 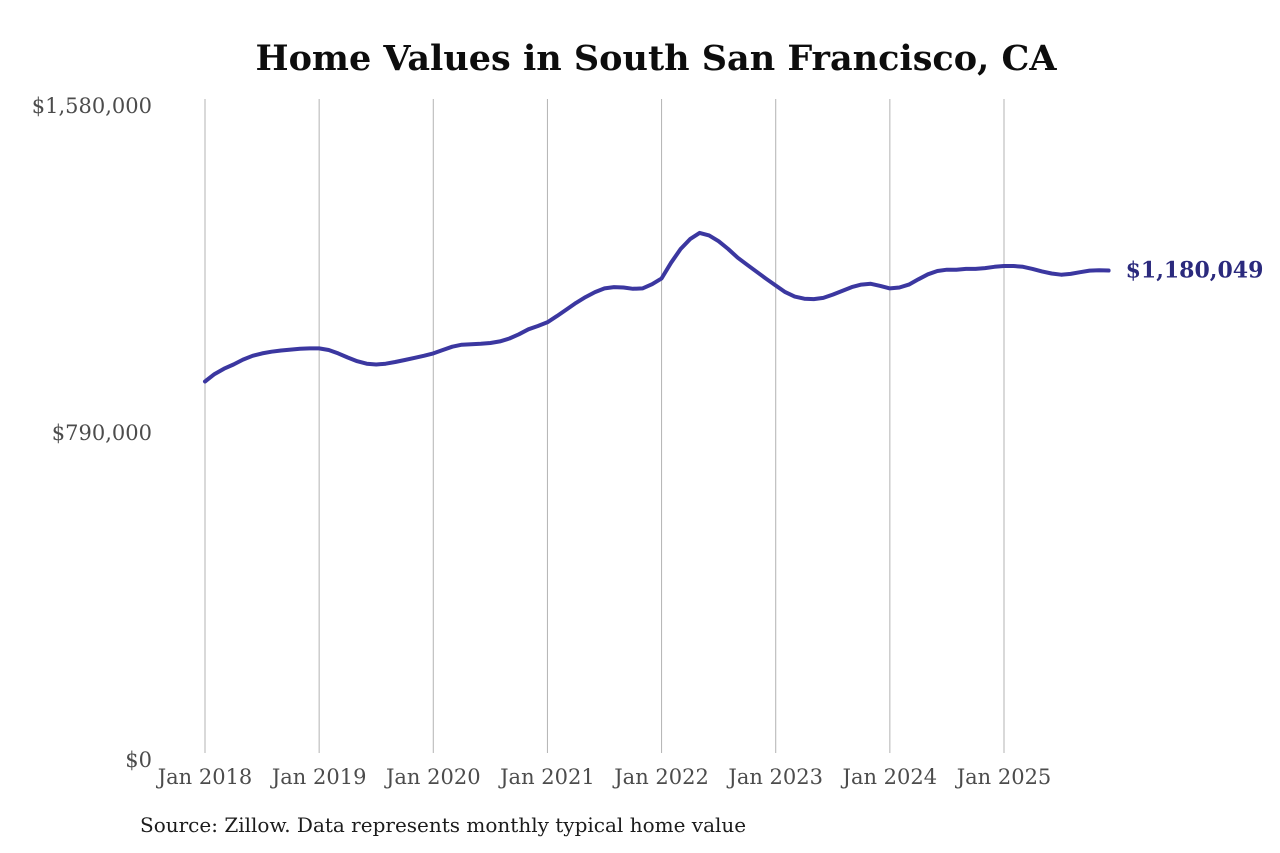 What do you see at coordinates (92, 106) in the screenshot?
I see `y-tick-label: $1,580,000` at bounding box center [92, 106].